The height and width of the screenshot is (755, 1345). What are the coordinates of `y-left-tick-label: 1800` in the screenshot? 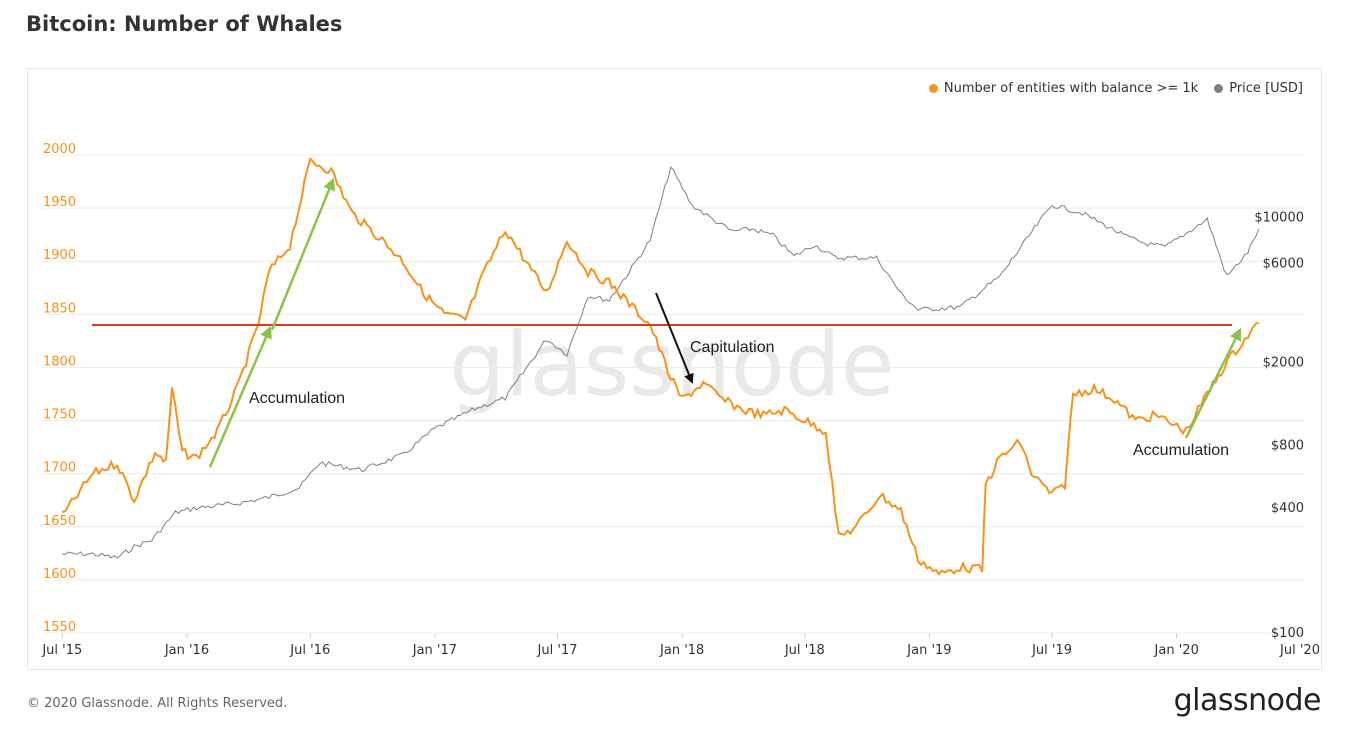 It's located at (59, 361).